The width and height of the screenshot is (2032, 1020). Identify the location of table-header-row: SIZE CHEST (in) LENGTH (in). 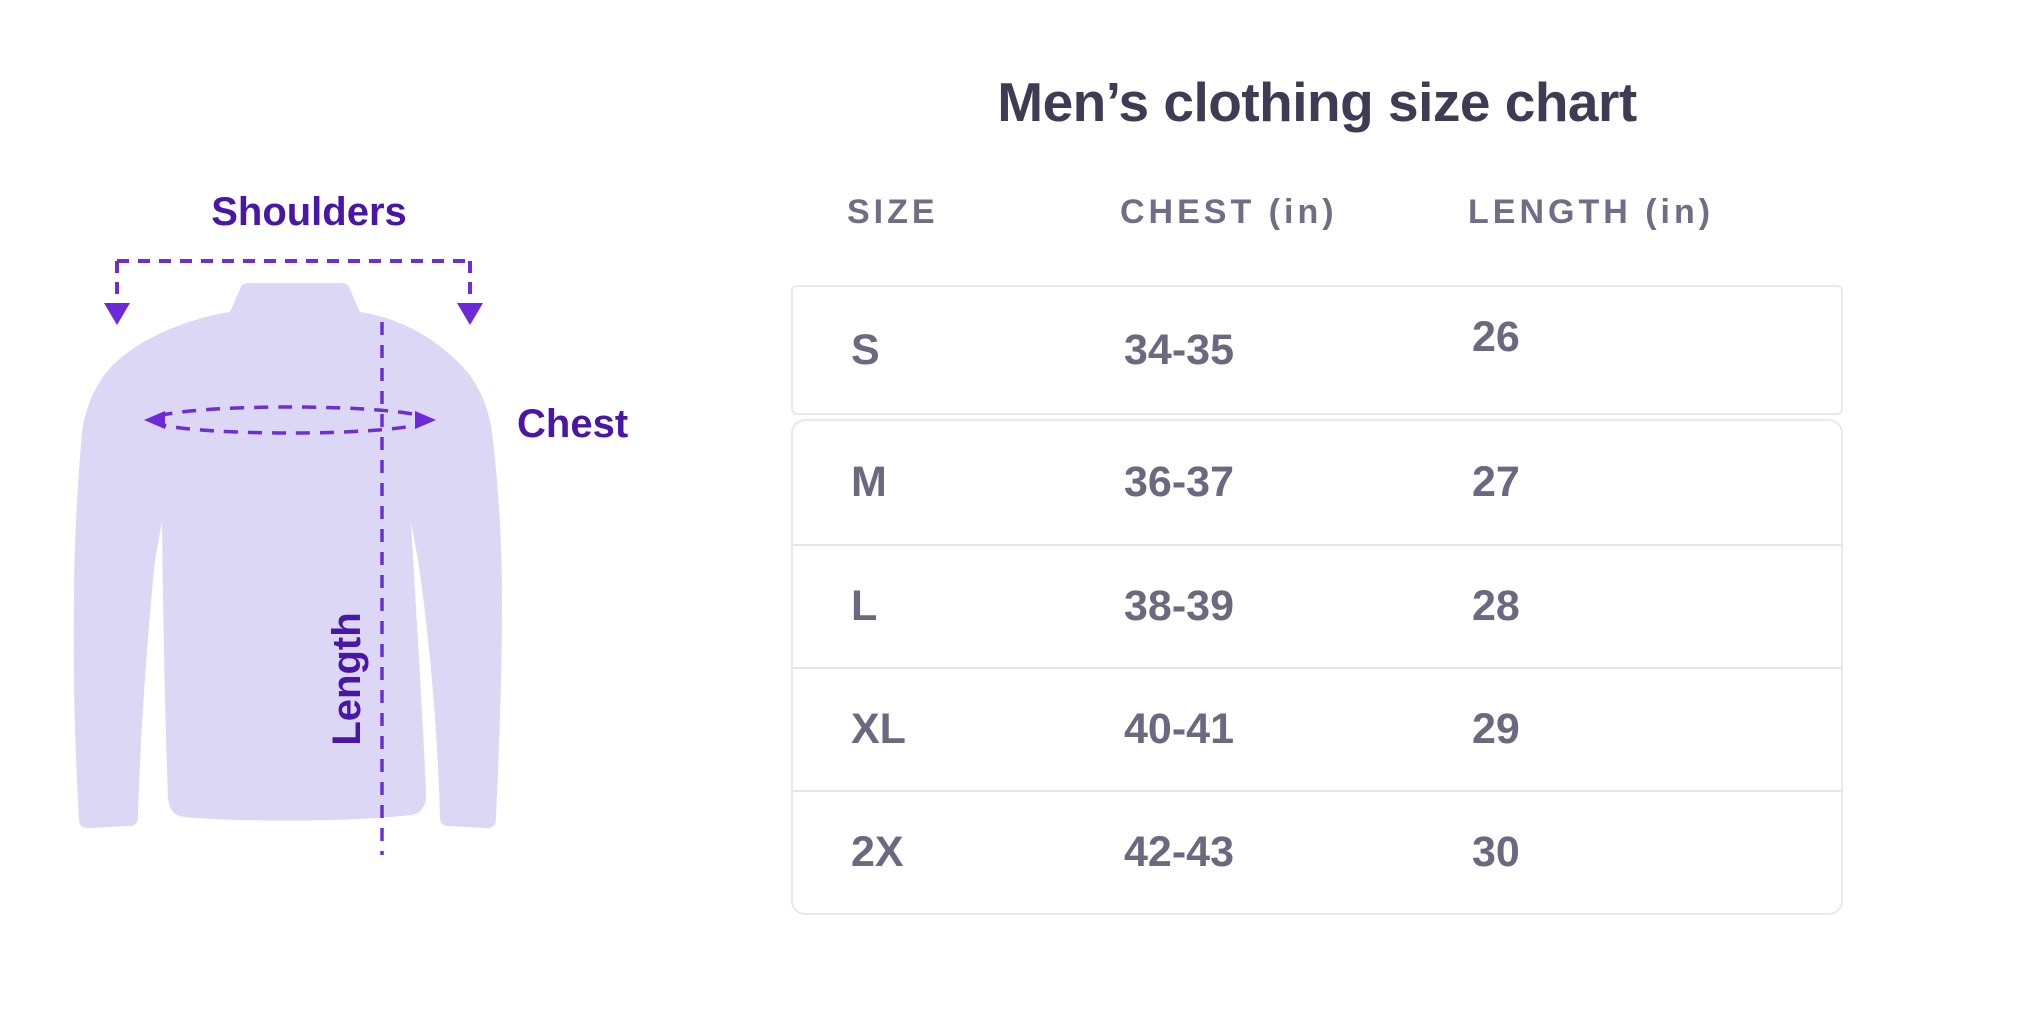
(1317, 212).